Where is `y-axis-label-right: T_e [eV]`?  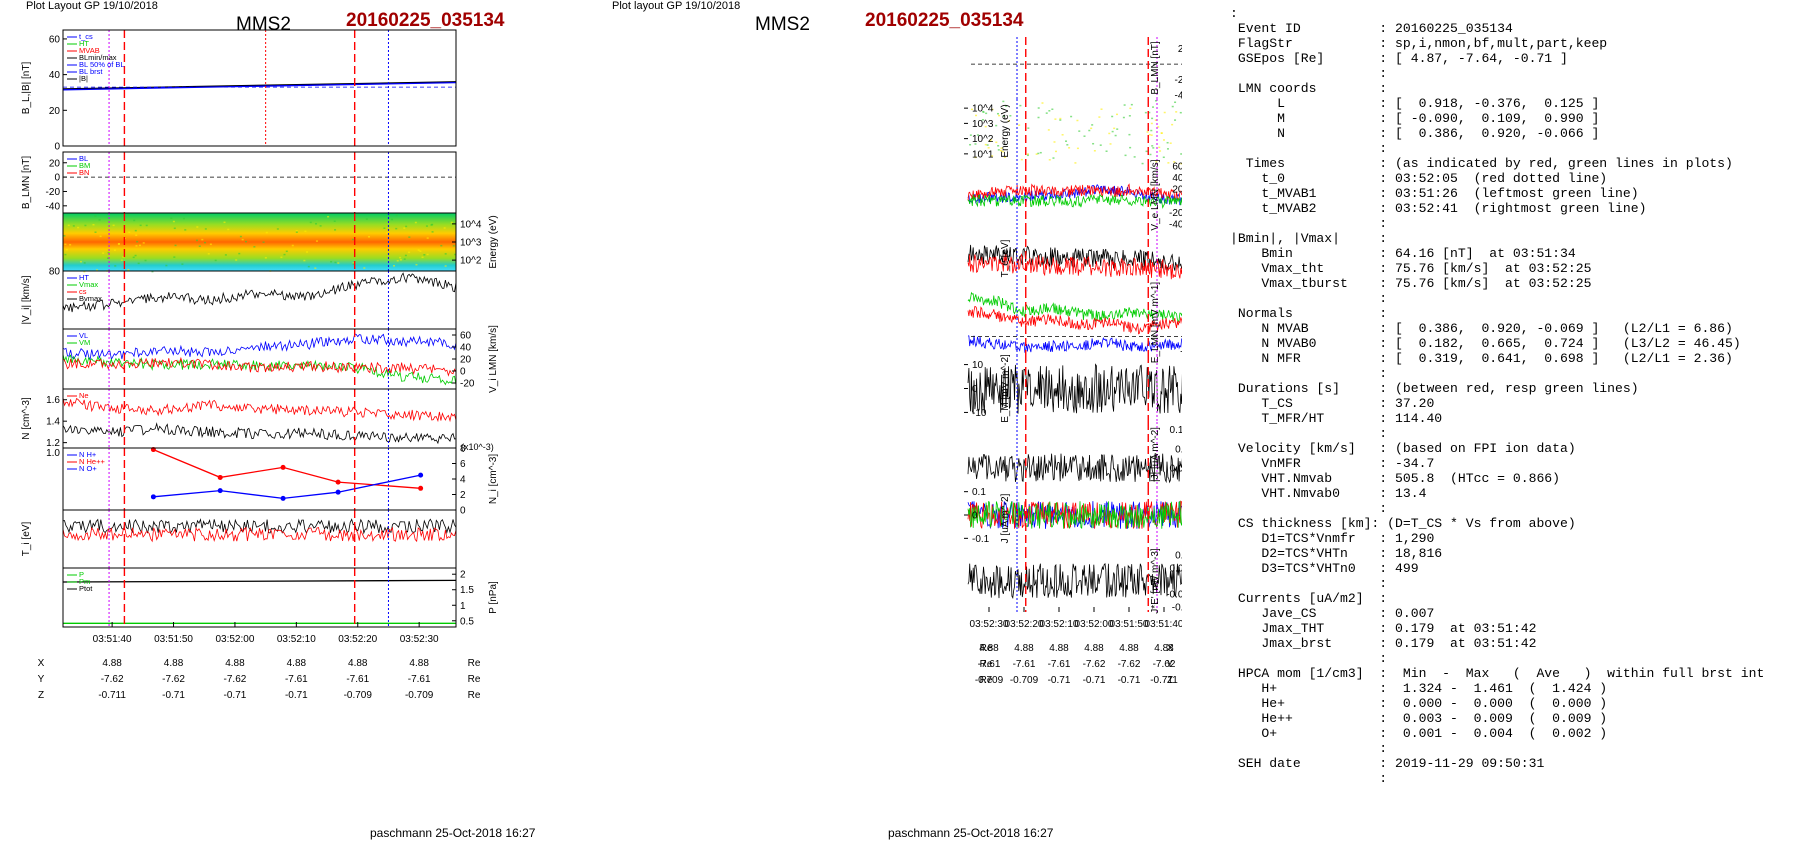 y-axis-label-right: T_e [eV] is located at coordinates (1005, 258).